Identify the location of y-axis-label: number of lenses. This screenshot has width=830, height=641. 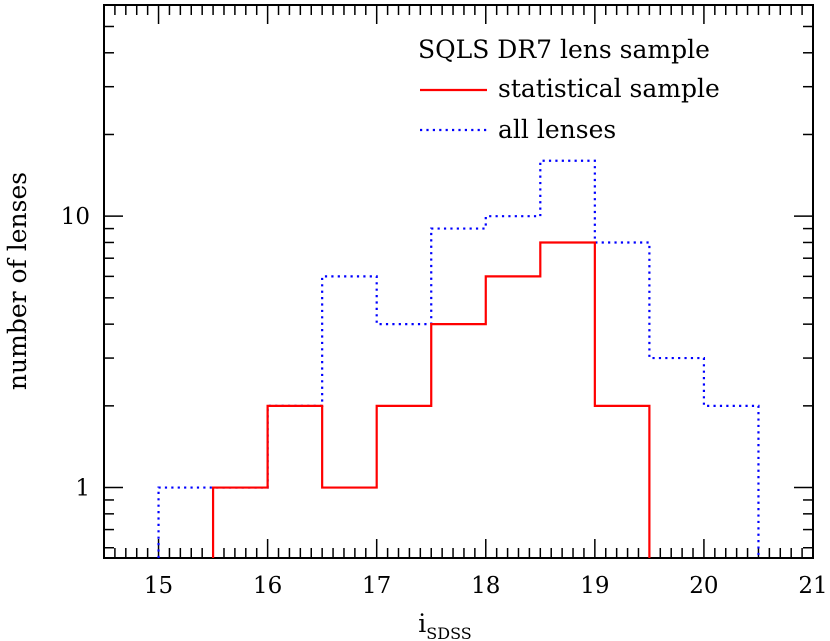
(17, 281).